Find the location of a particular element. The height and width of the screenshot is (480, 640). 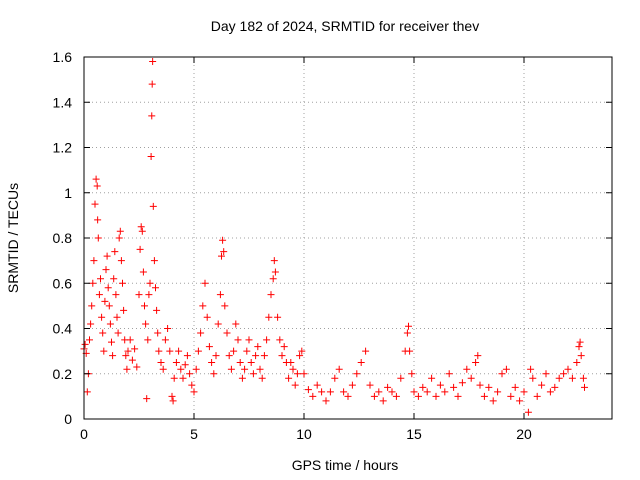

y-tick-label: 0 is located at coordinates (68, 419).